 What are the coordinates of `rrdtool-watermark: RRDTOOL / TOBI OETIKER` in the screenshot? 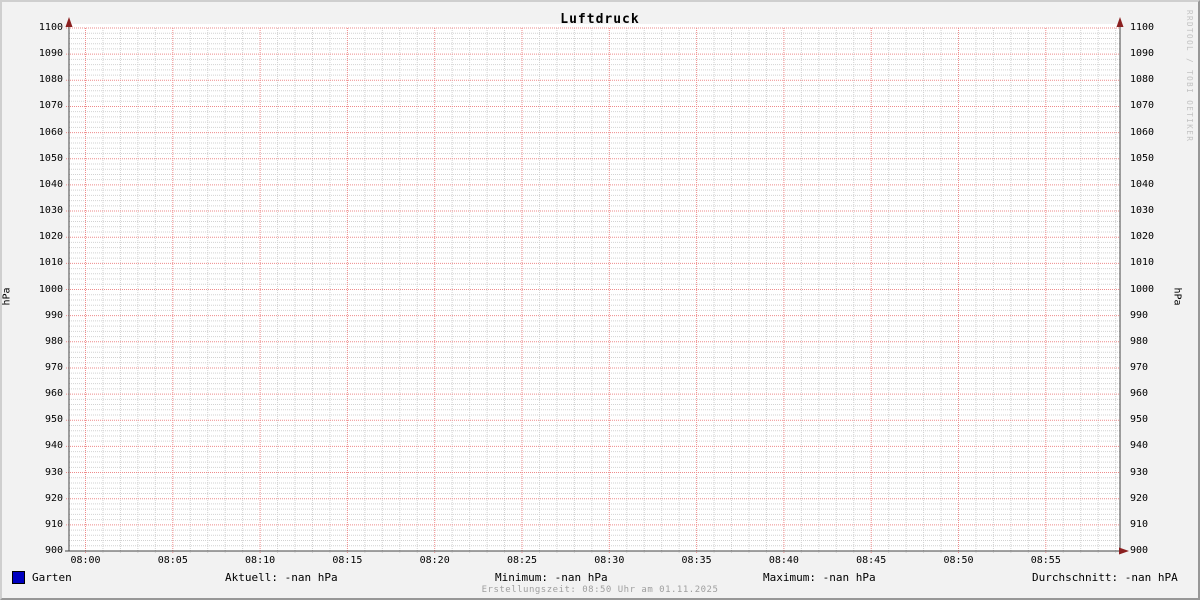 It's located at (1189, 76).